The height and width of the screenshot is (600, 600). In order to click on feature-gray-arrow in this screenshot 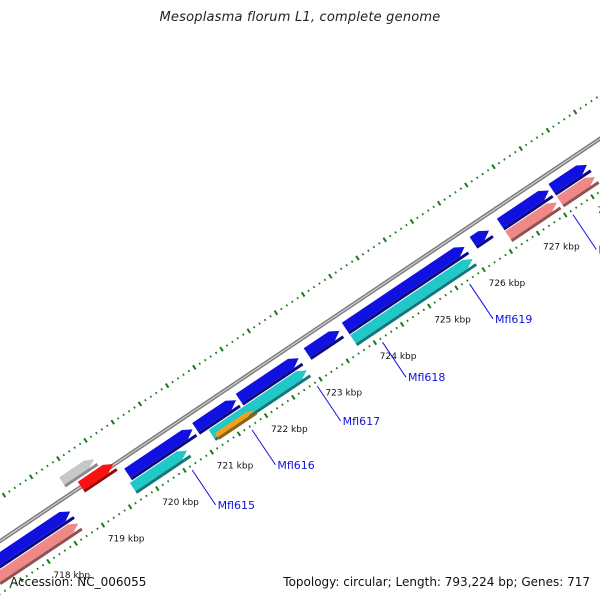, I will do `click(77, 472)`.